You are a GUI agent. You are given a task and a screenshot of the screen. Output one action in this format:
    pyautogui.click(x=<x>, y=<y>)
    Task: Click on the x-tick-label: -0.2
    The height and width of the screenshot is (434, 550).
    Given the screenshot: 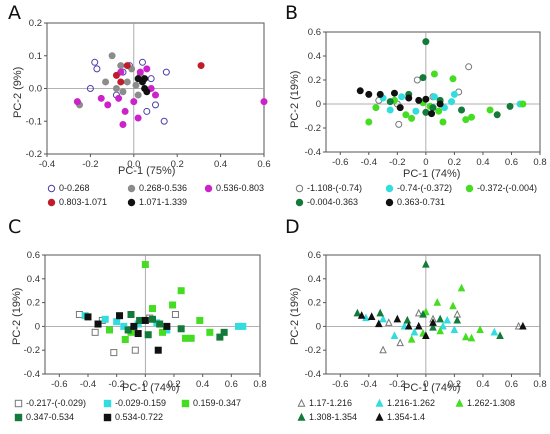 What is the action you would take?
    pyautogui.click(x=90, y=164)
    